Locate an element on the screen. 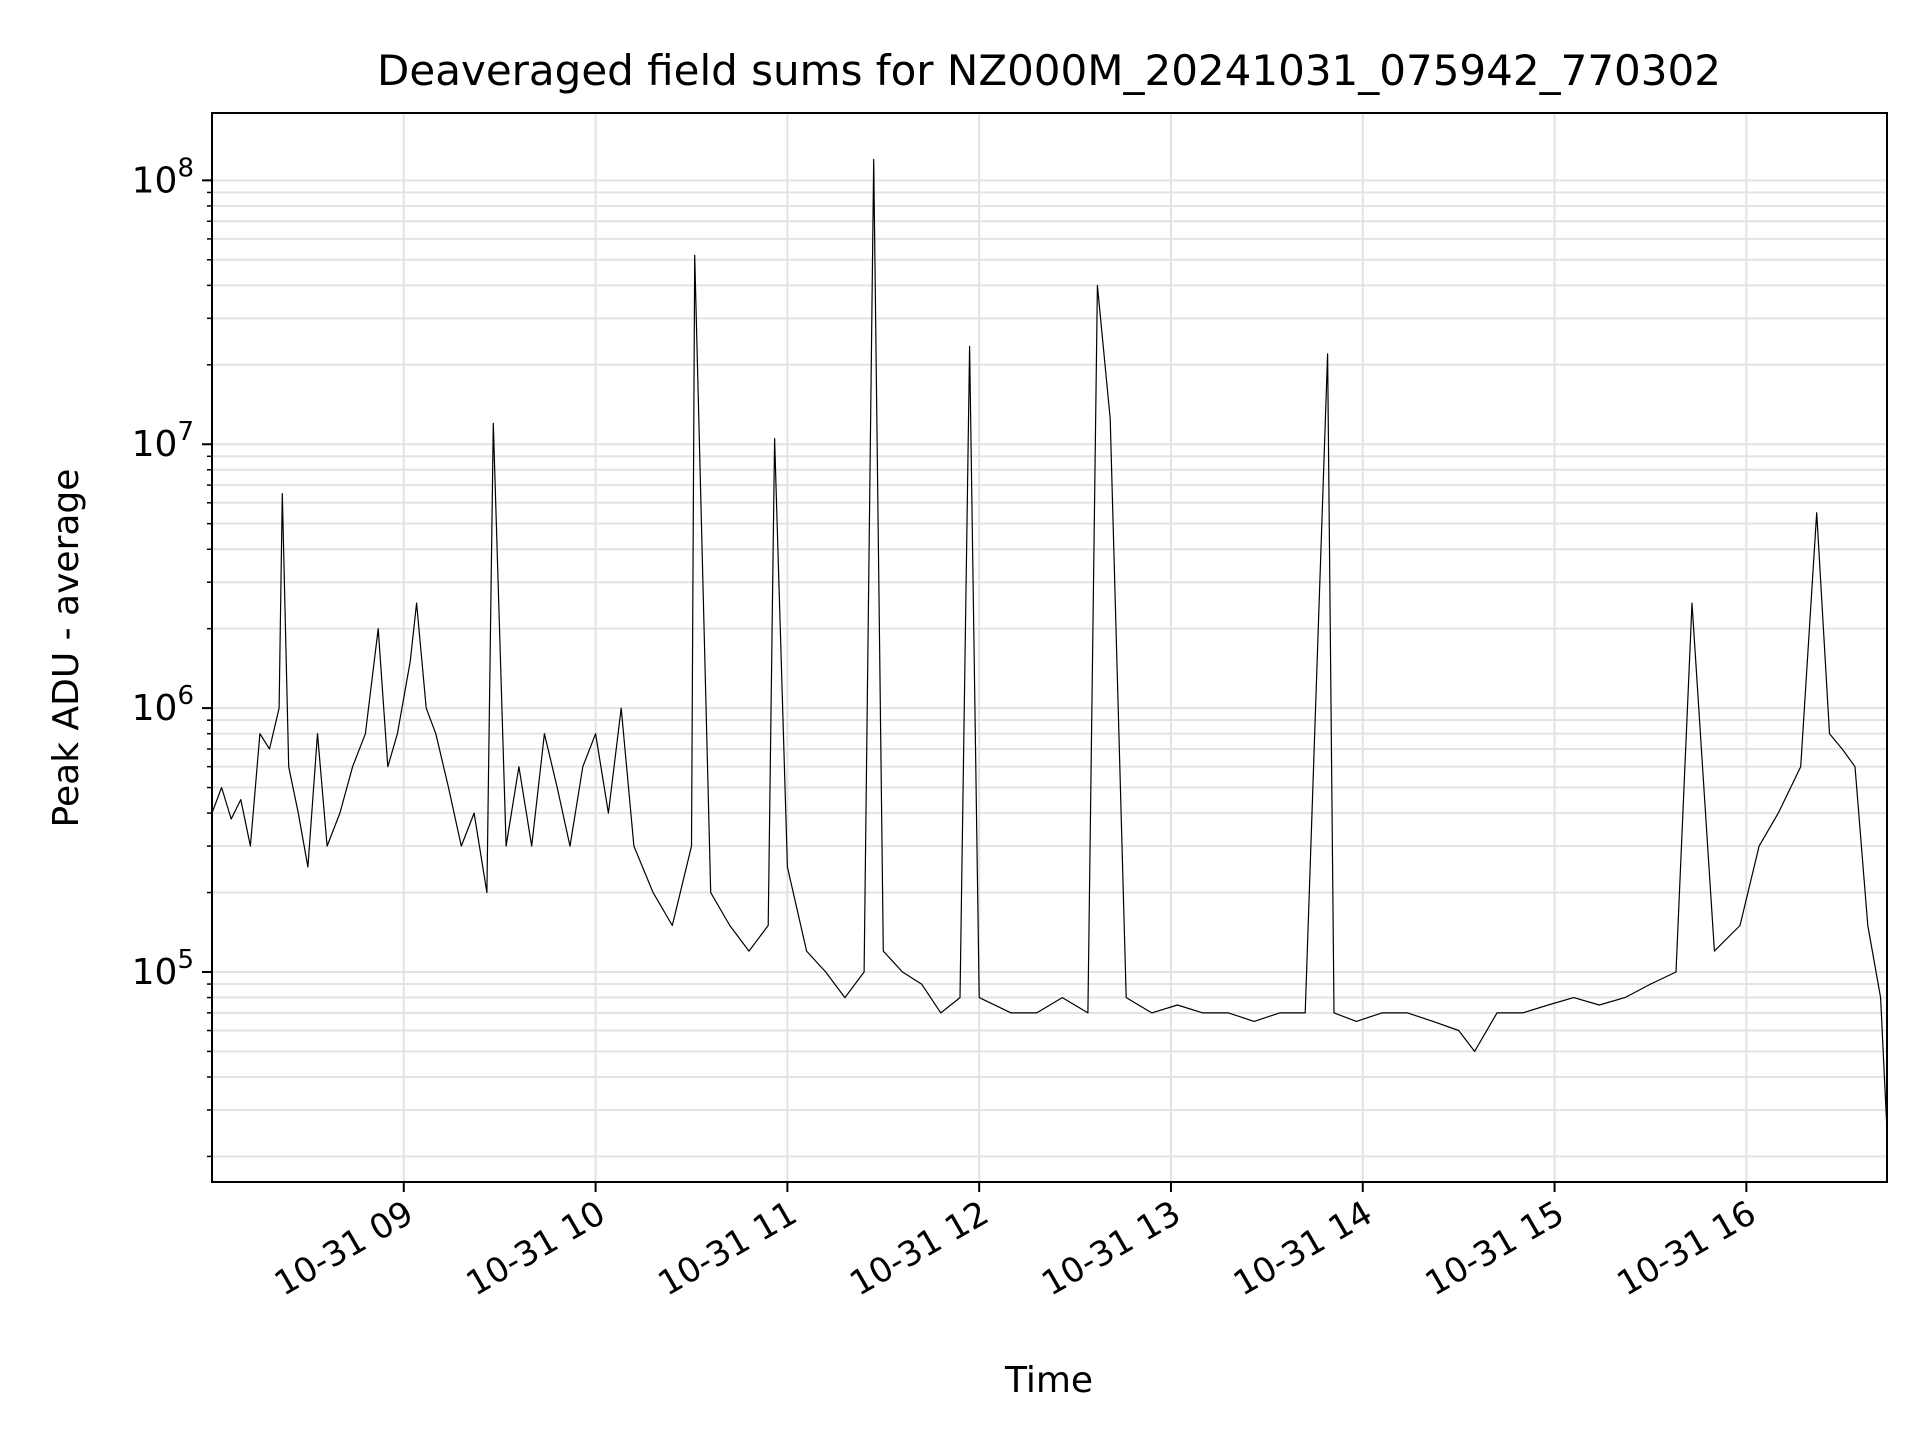 The height and width of the screenshot is (1440, 1920). x-axis-label: Time is located at coordinates (1048, 1380).